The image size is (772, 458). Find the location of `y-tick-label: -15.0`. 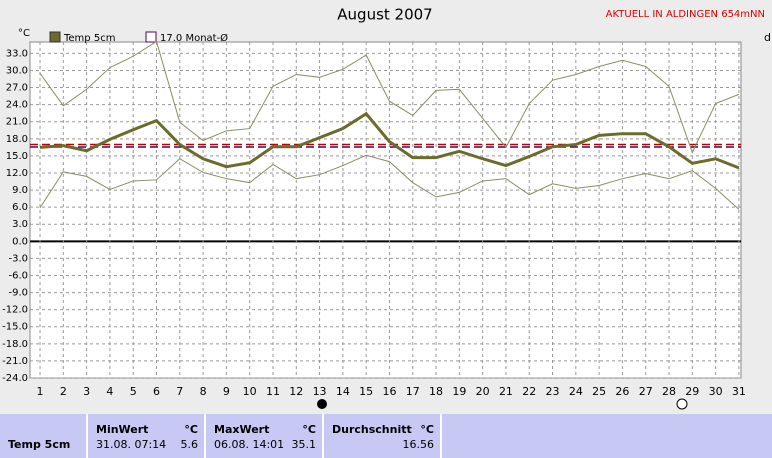

y-tick-label: -15.0 is located at coordinates (15, 327).